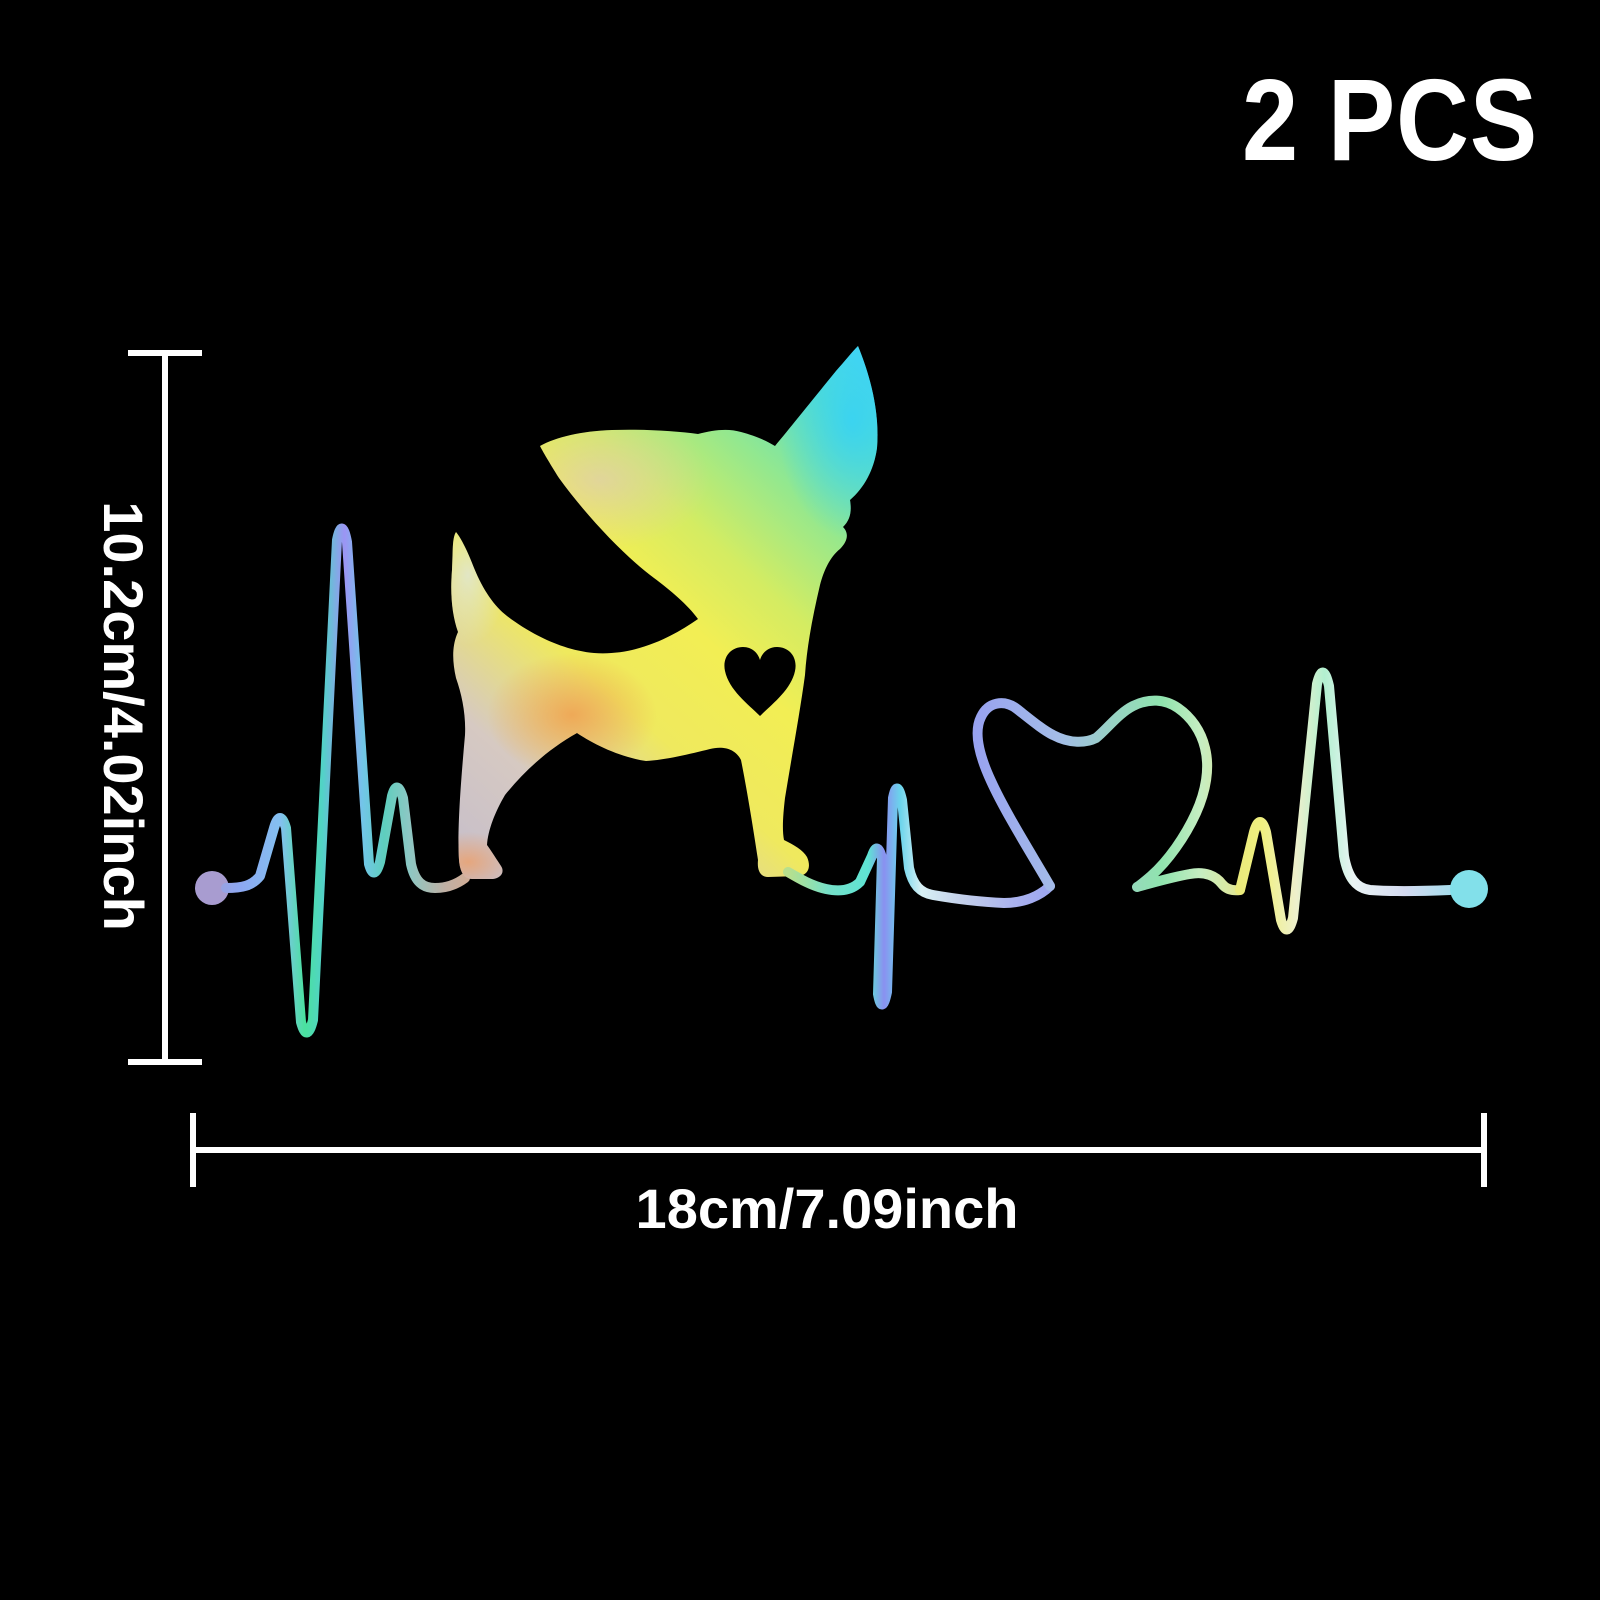 The image size is (1600, 1600). Describe the element at coordinates (827, 1208) in the screenshot. I see `width-dimension-label: 18cm/7.09inch` at that location.